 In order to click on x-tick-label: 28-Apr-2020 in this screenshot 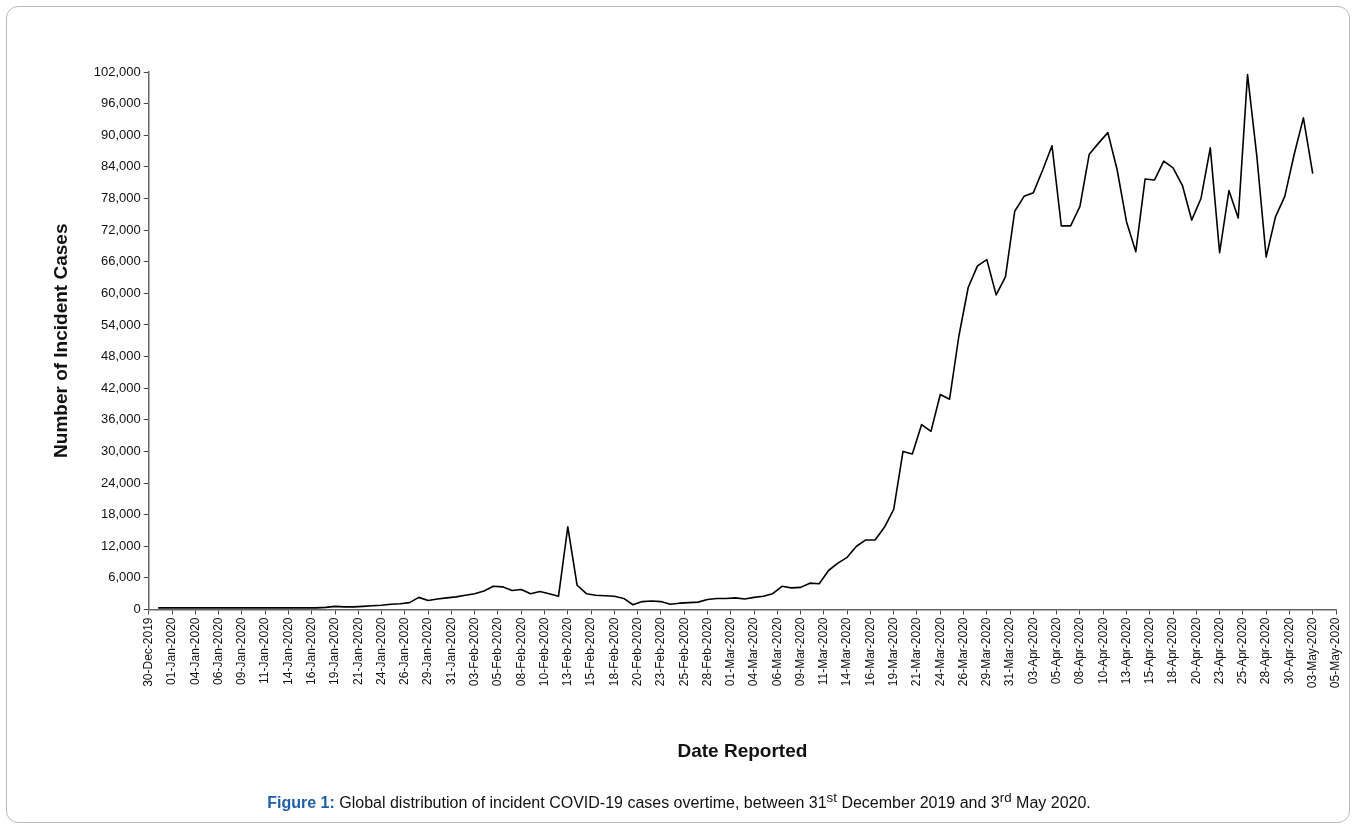, I will do `click(1265, 651)`.